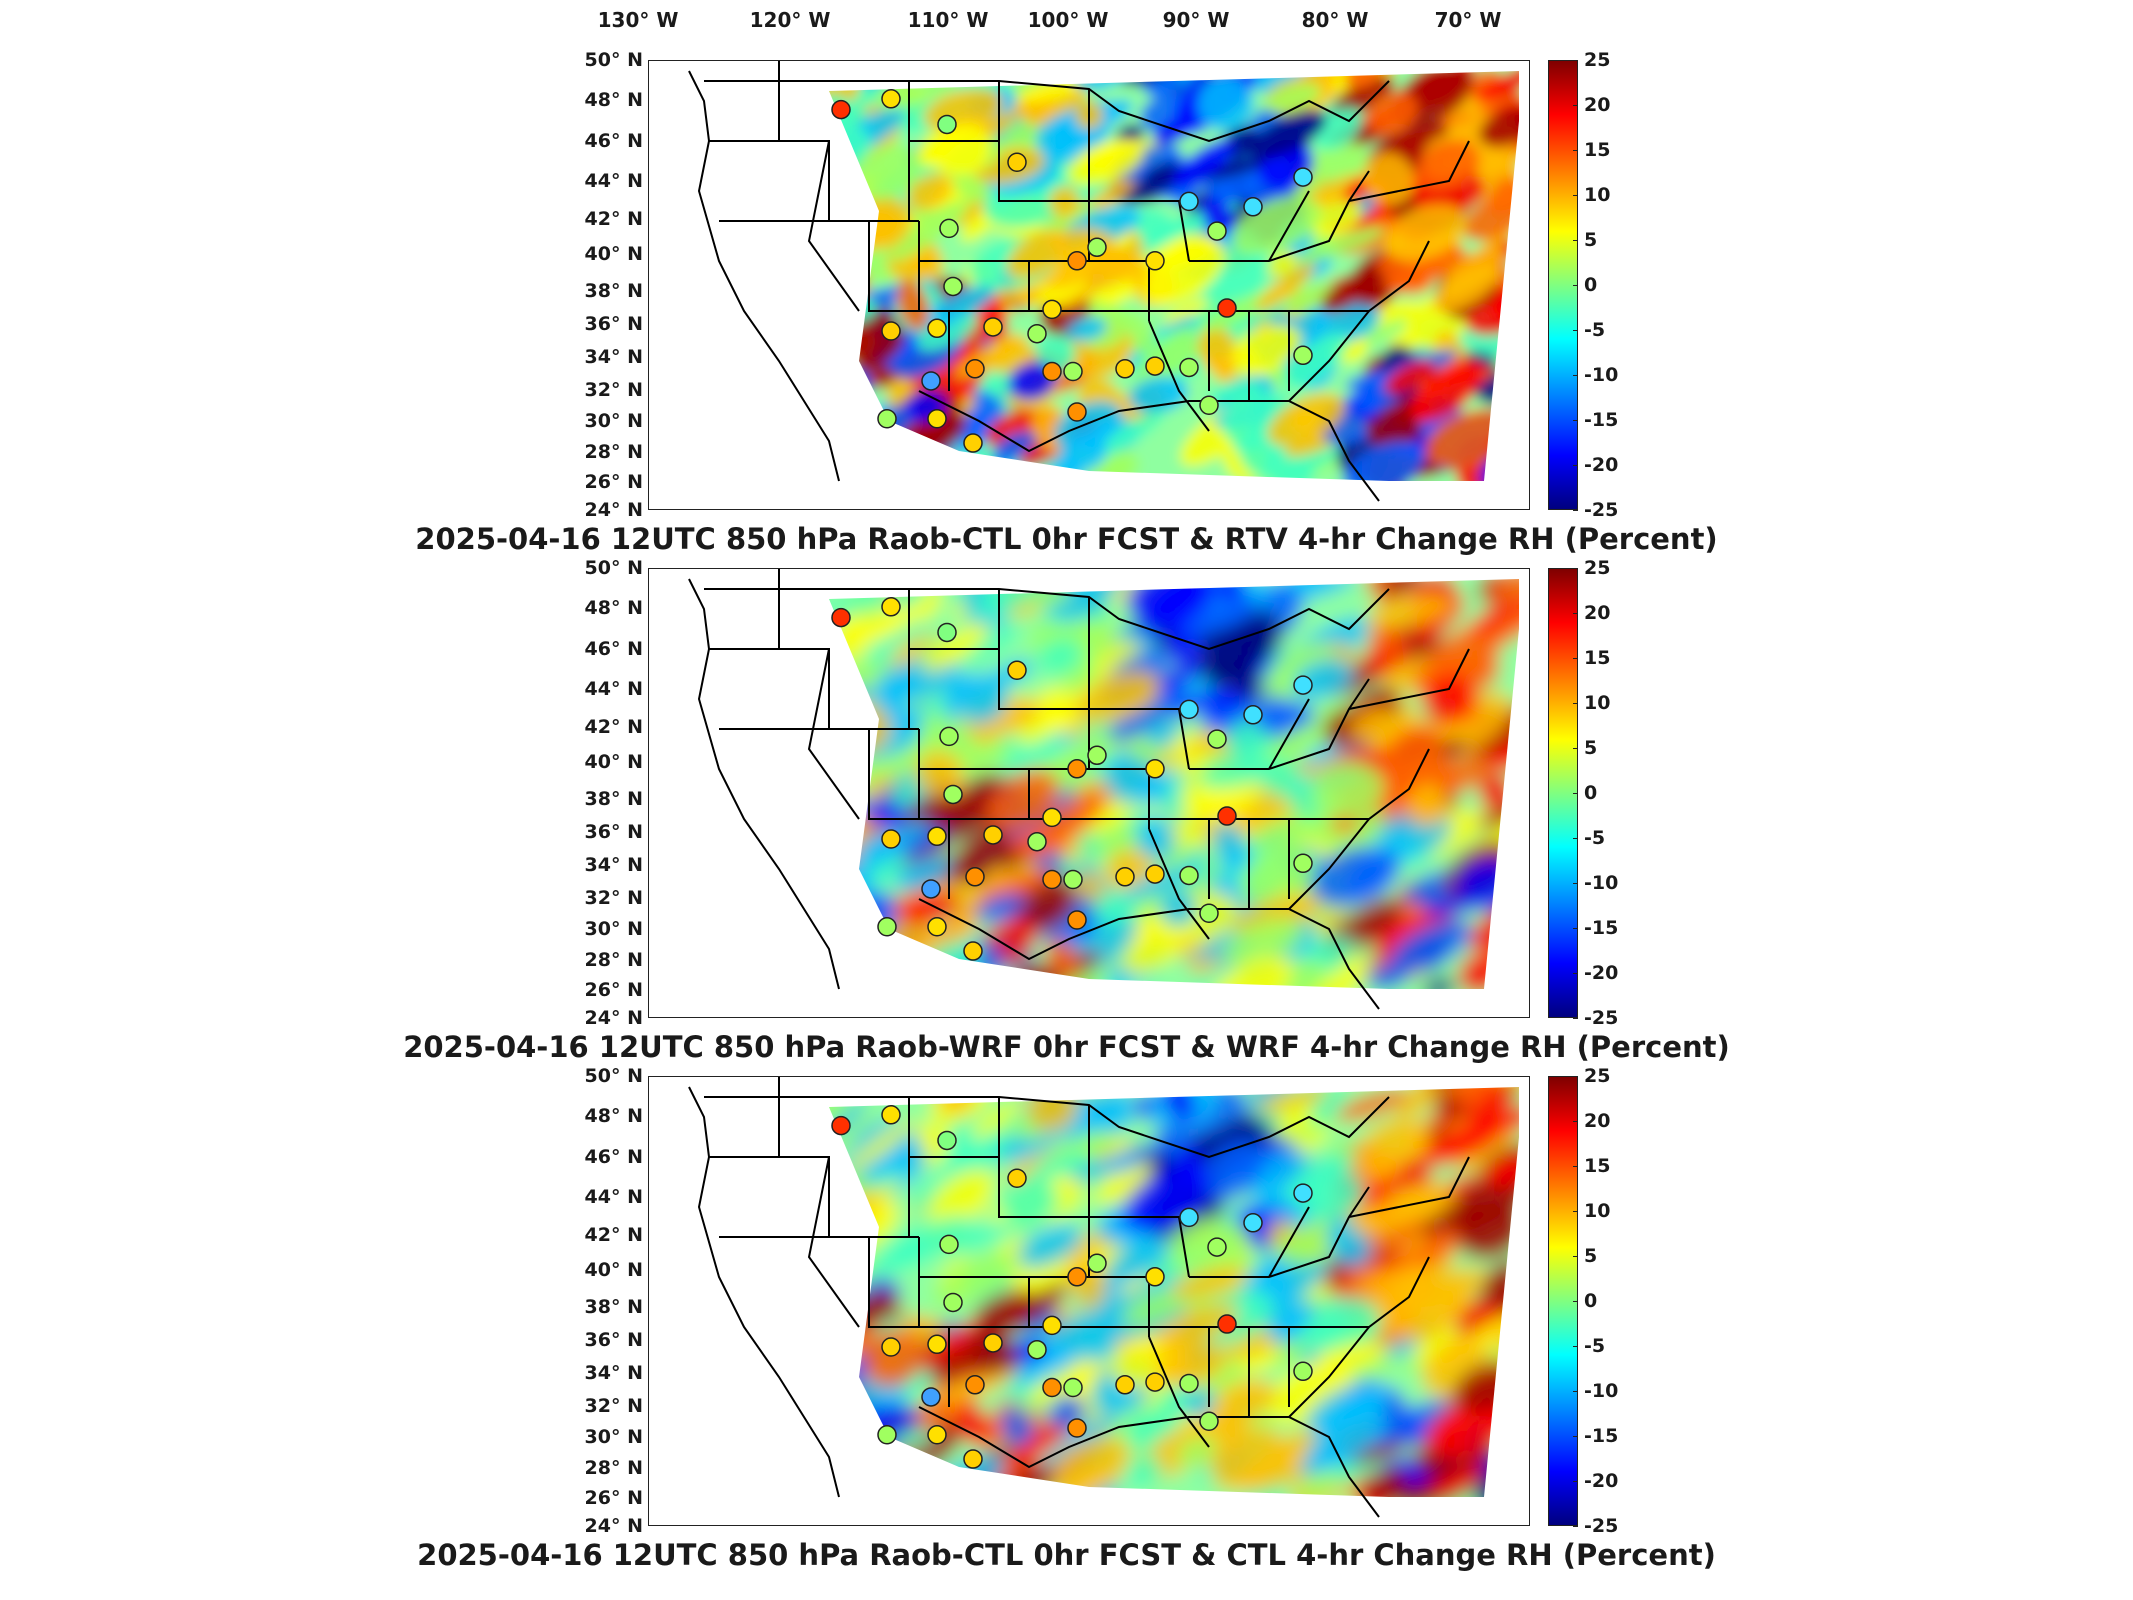 The height and width of the screenshot is (1600, 2133). Describe the element at coordinates (613, 568) in the screenshot. I see `latitude-label: 50° N` at that location.